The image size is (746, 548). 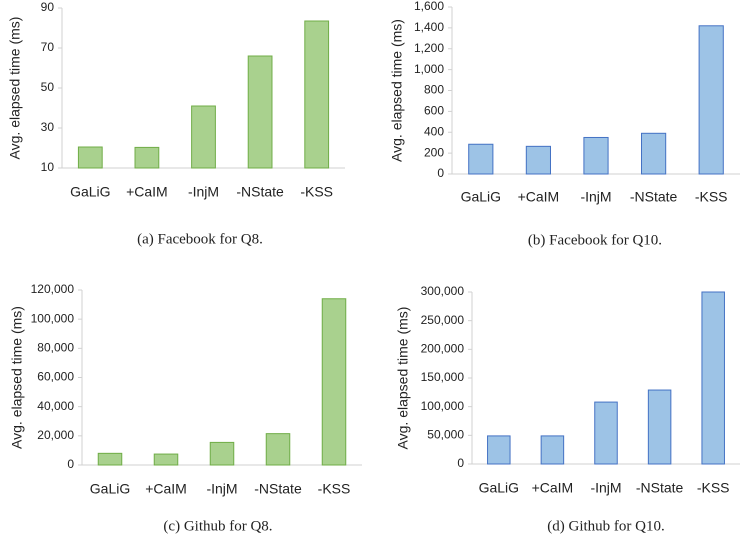 What do you see at coordinates (55, 435) in the screenshot?
I see `y-tick-label: 20,000` at bounding box center [55, 435].